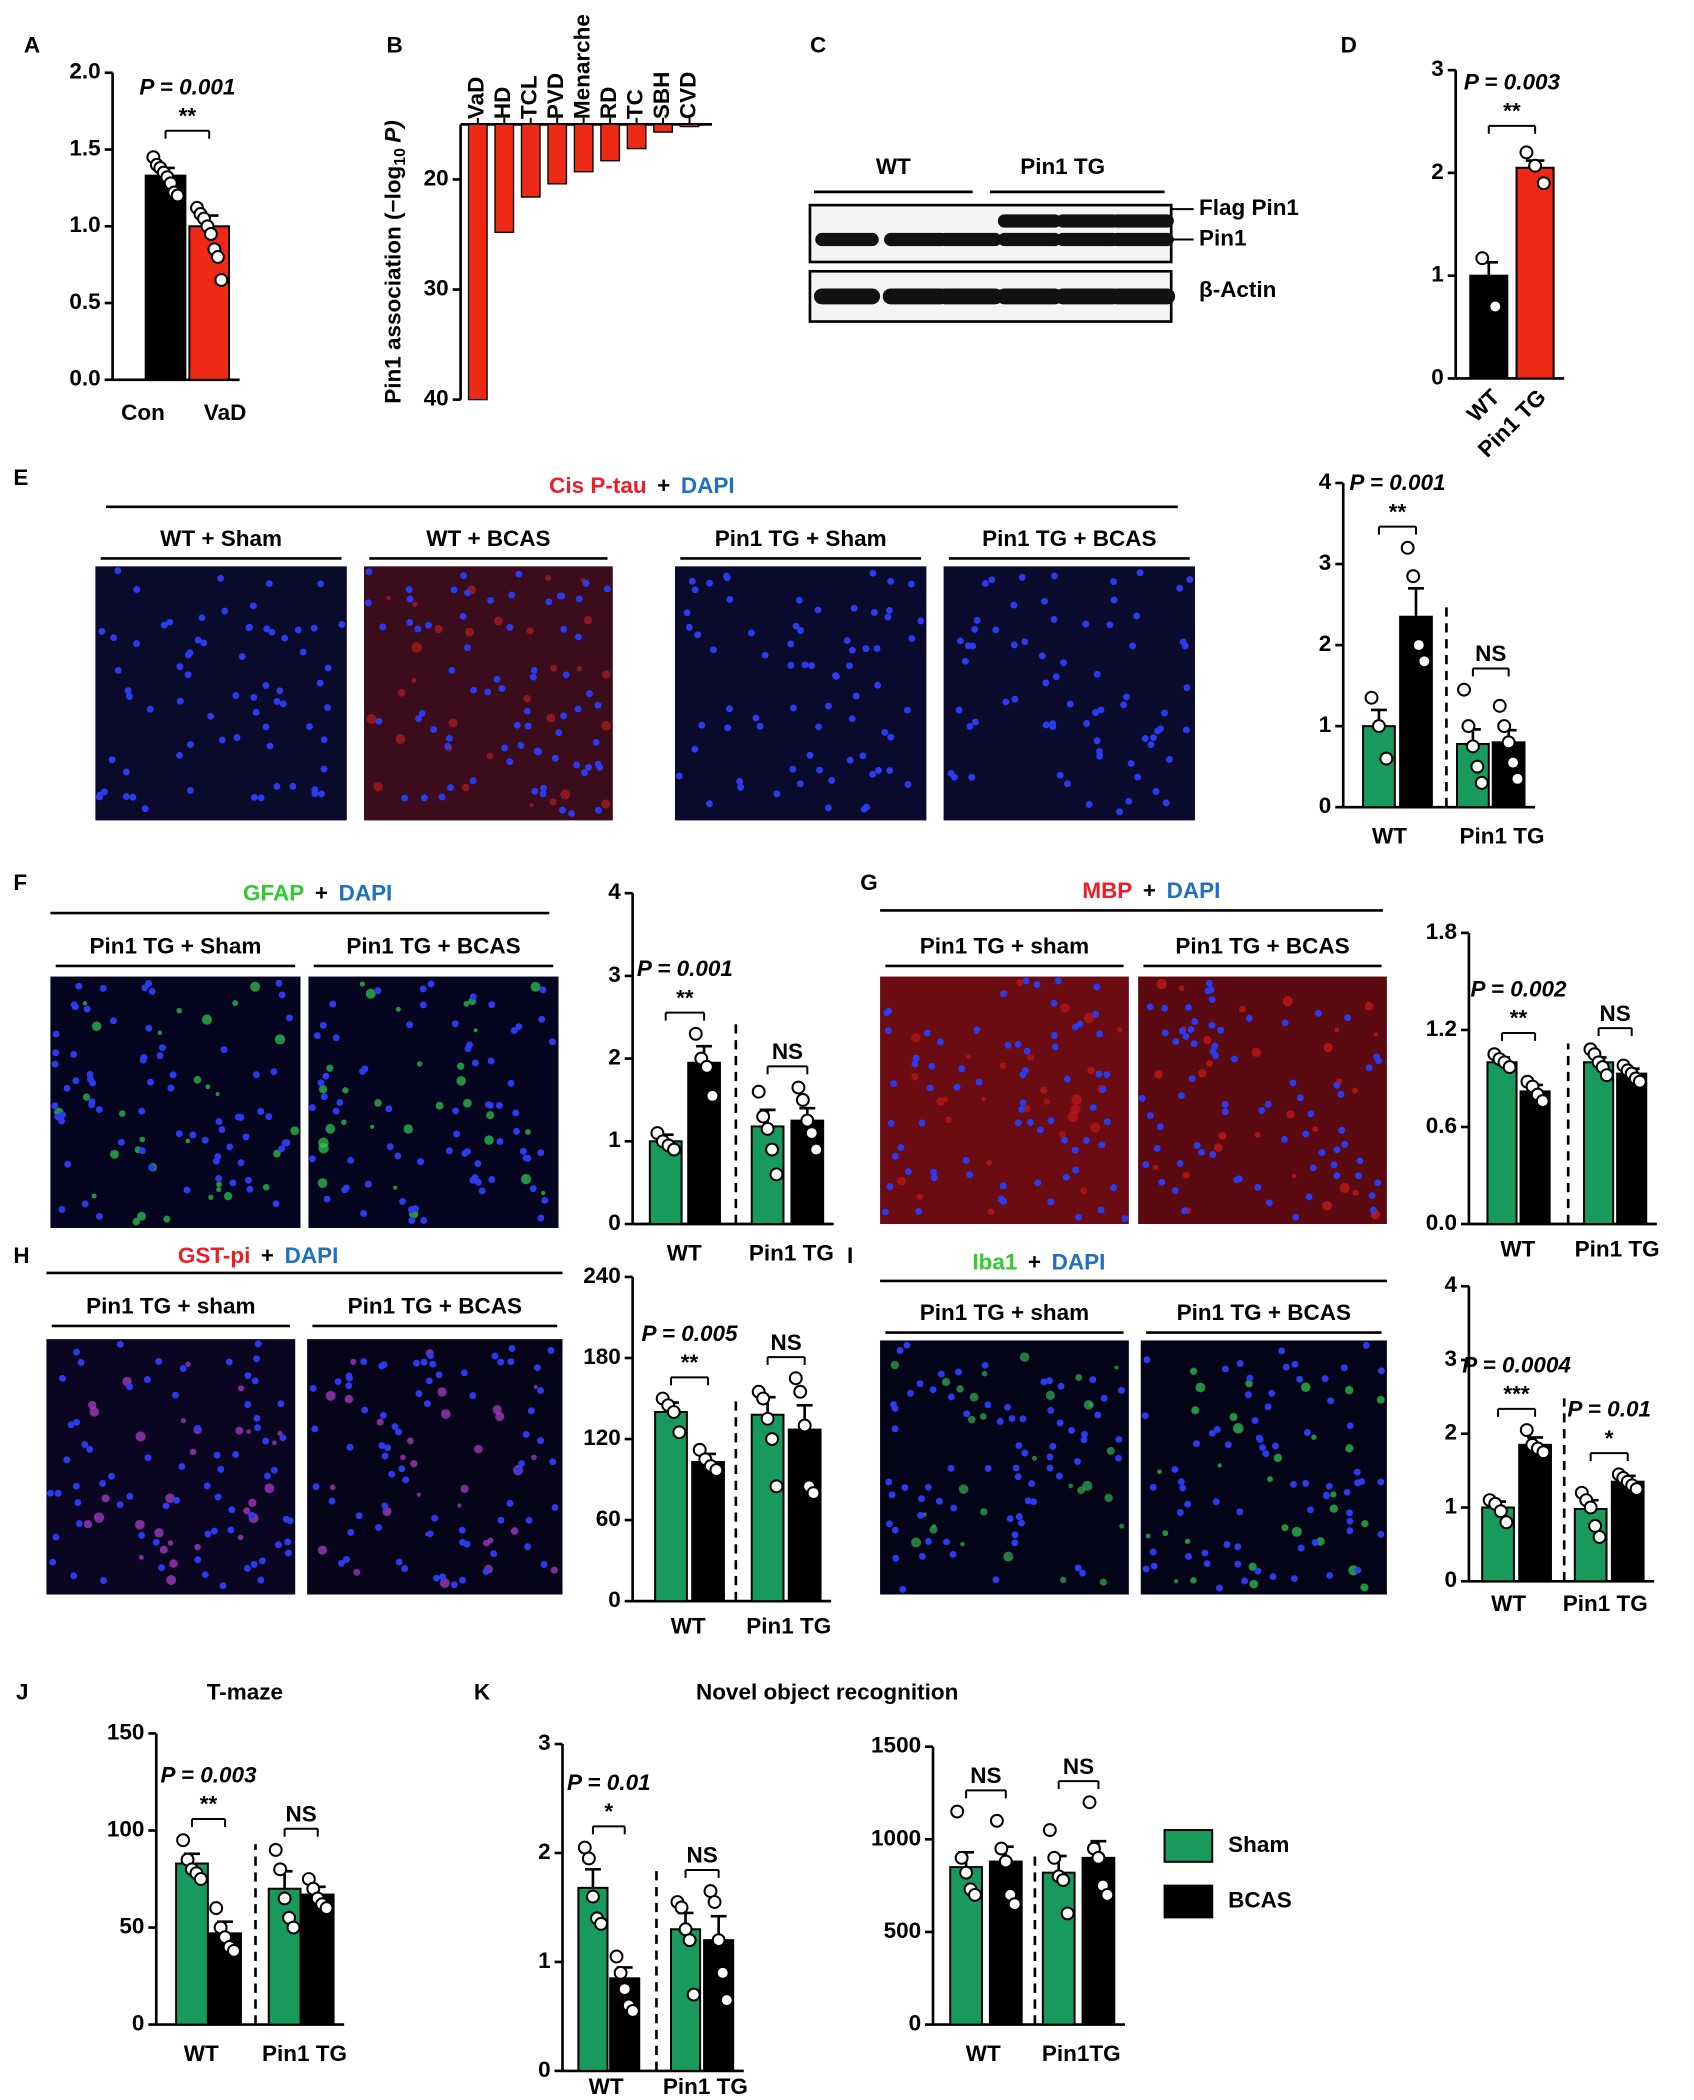 This screenshot has height=2100, width=1694. What do you see at coordinates (602, 1356) in the screenshot?
I see `y-tick-label: 180` at bounding box center [602, 1356].